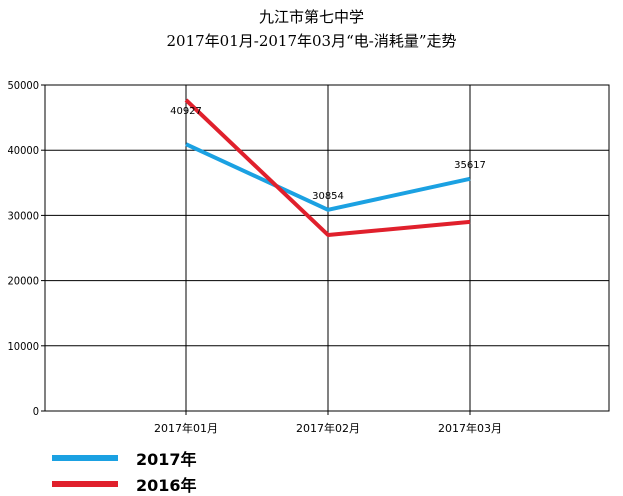 This screenshot has width=623, height=496. Describe the element at coordinates (85, 484) in the screenshot. I see `legend-swatch-2016` at that location.